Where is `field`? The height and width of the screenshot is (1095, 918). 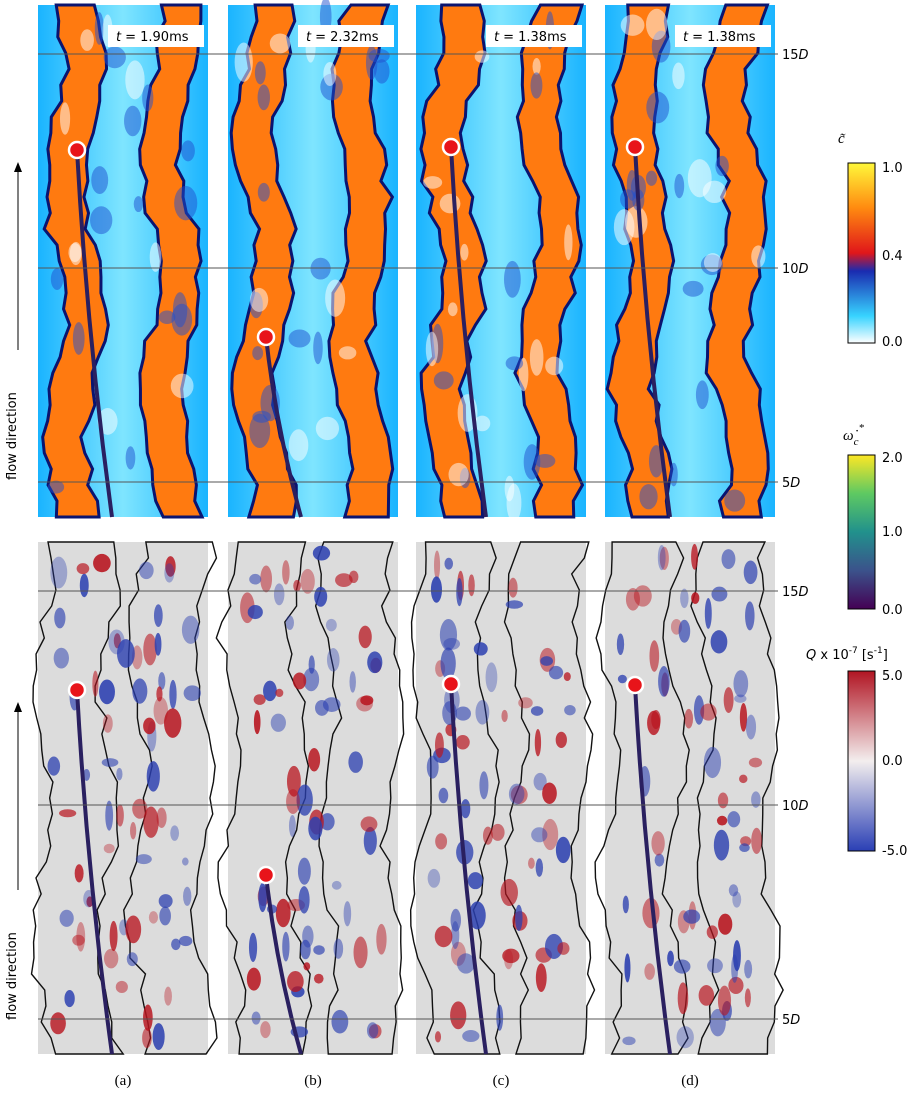 field is located at coordinates (123, 798).